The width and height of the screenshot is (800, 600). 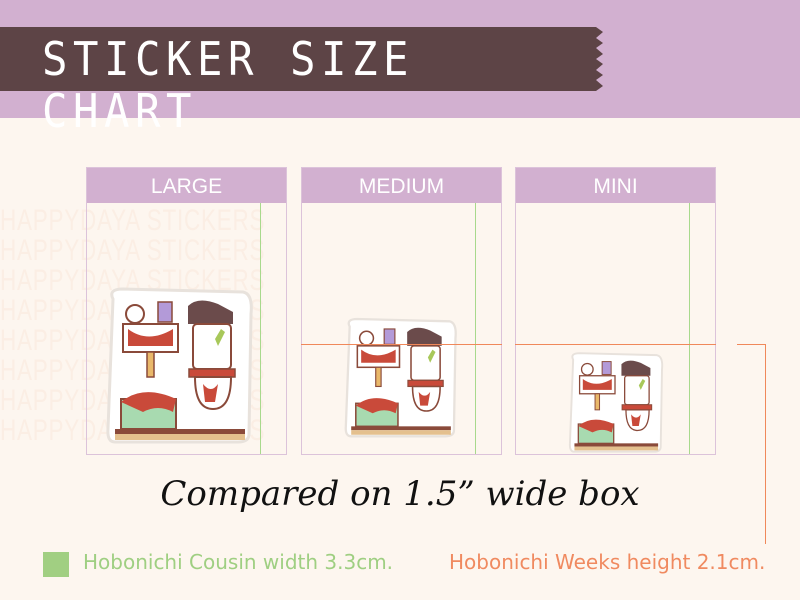 I want to click on title-ribbon: STICKER SIZE CHART, so click(x=302, y=82).